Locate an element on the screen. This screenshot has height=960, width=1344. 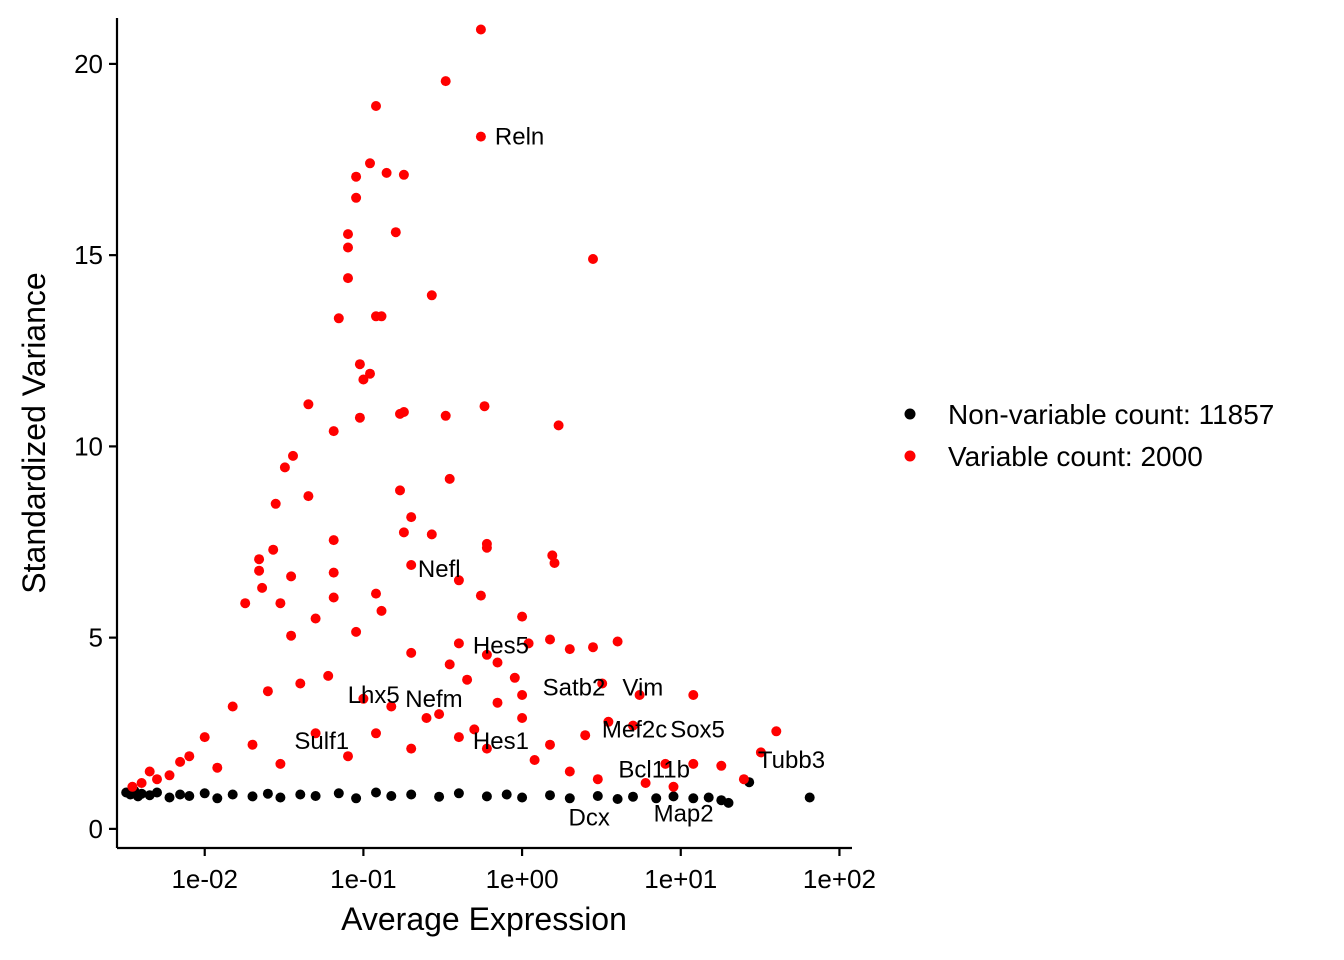
y-axis-title: Standardized Variance is located at coordinates (34, 432).